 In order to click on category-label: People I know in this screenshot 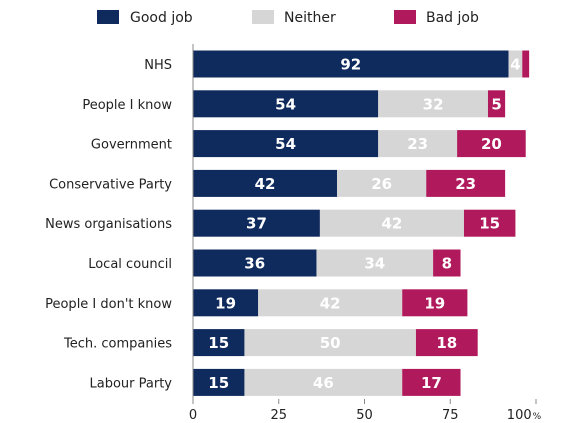, I will do `click(127, 105)`.